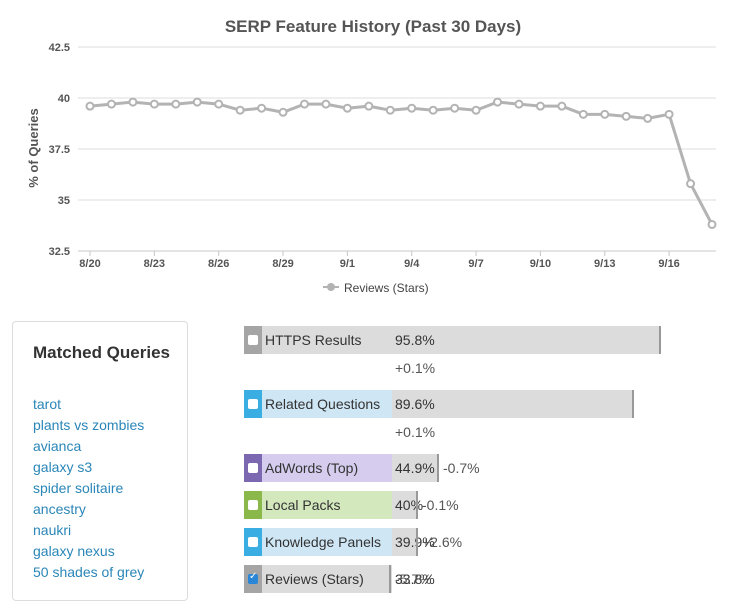  Describe the element at coordinates (347, 264) in the screenshot. I see `x-tick-label: 9/1` at that location.